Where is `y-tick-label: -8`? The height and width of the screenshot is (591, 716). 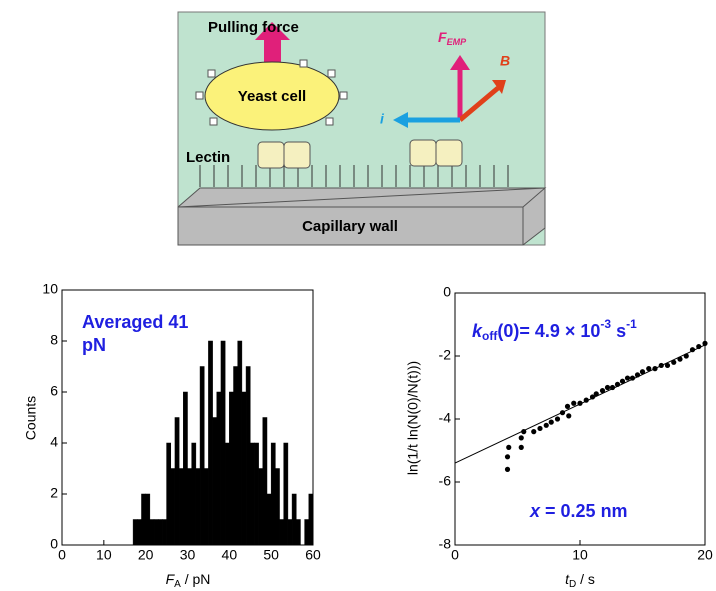
y-tick-label: -8 is located at coordinates (445, 544).